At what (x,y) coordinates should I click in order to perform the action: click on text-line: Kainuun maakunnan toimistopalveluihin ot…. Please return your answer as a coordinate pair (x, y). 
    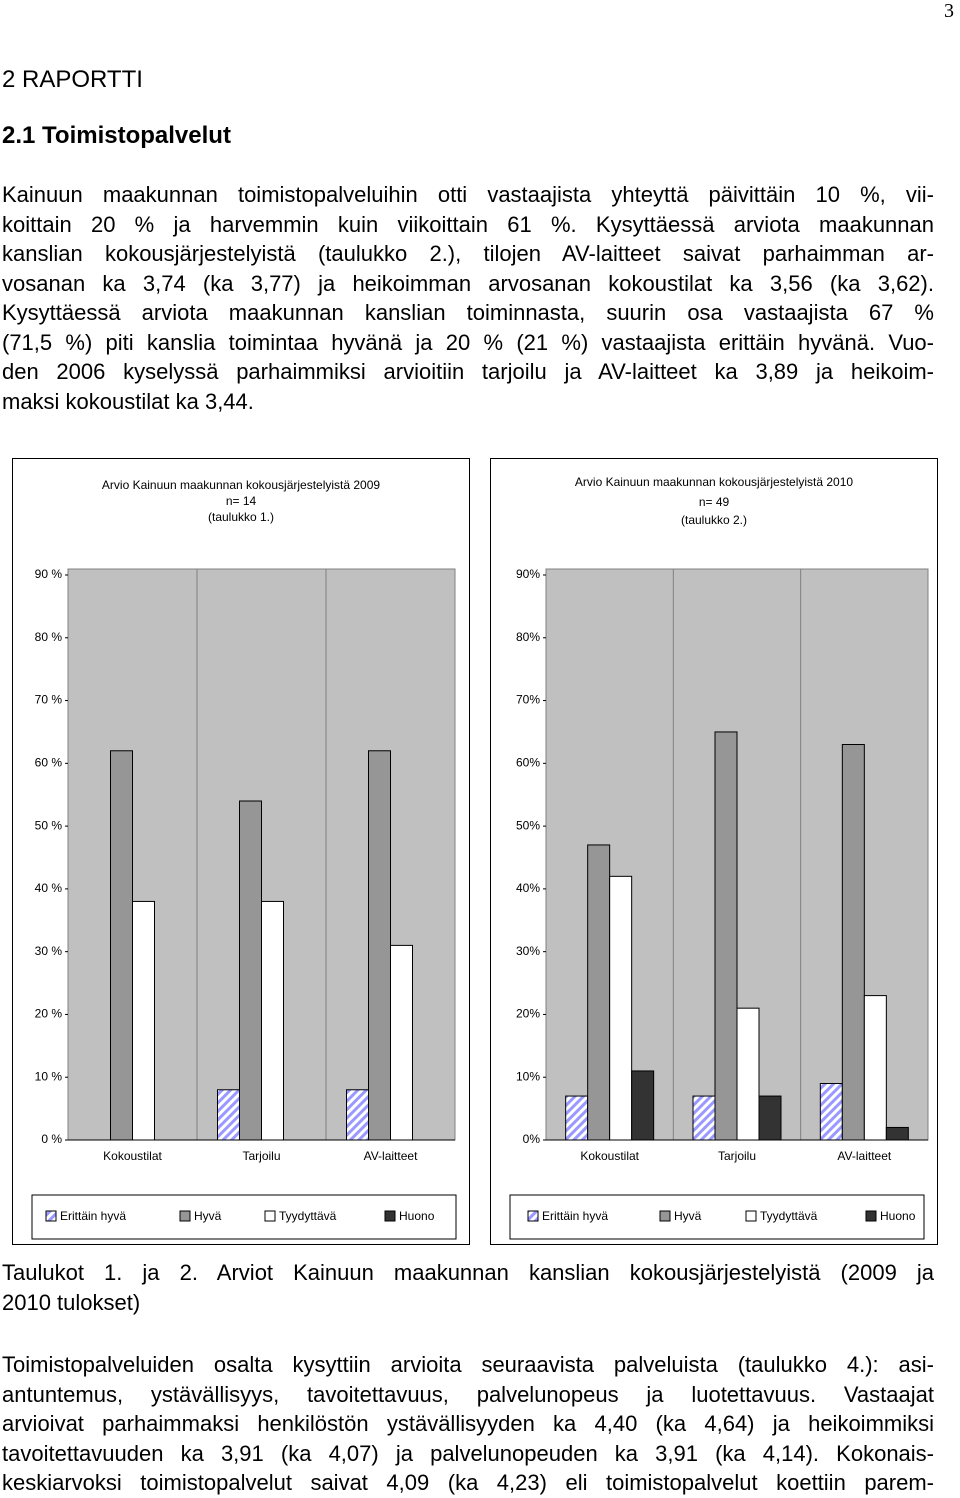
    Looking at the image, I should click on (468, 194).